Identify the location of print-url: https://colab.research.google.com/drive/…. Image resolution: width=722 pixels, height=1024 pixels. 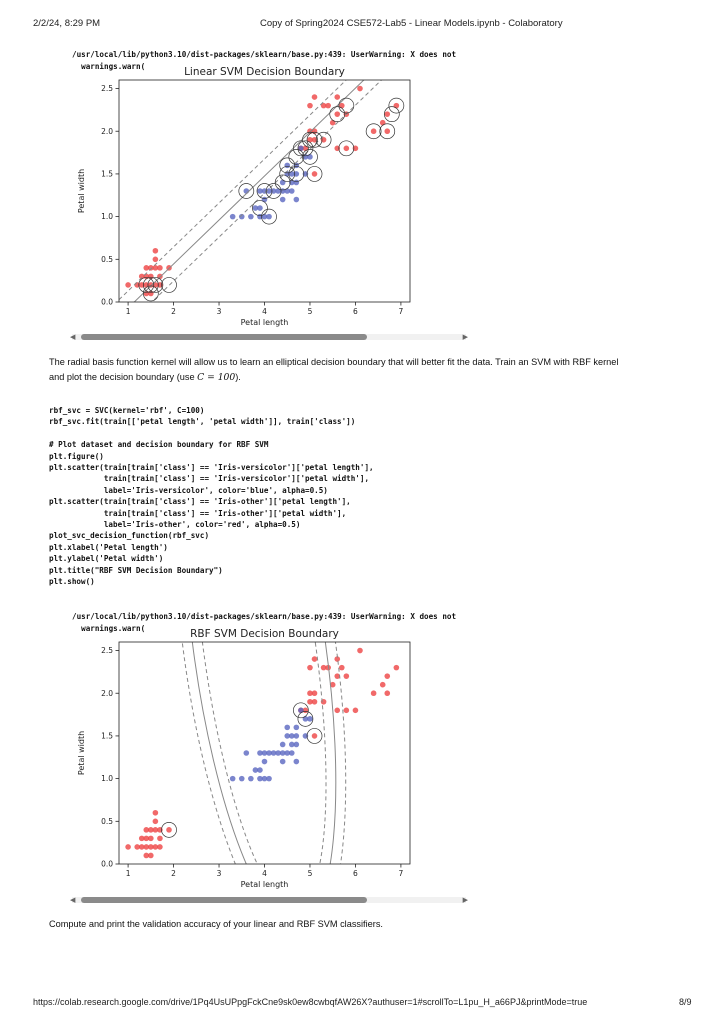
(310, 1002).